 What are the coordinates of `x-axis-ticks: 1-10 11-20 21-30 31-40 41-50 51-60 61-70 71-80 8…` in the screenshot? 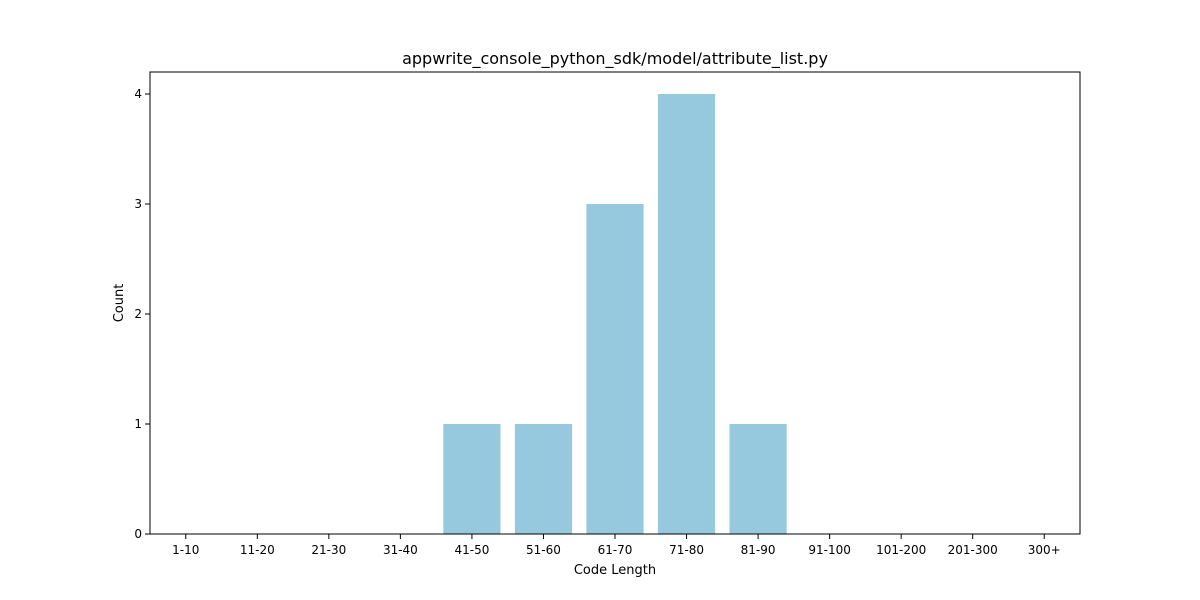 It's located at (616, 545).